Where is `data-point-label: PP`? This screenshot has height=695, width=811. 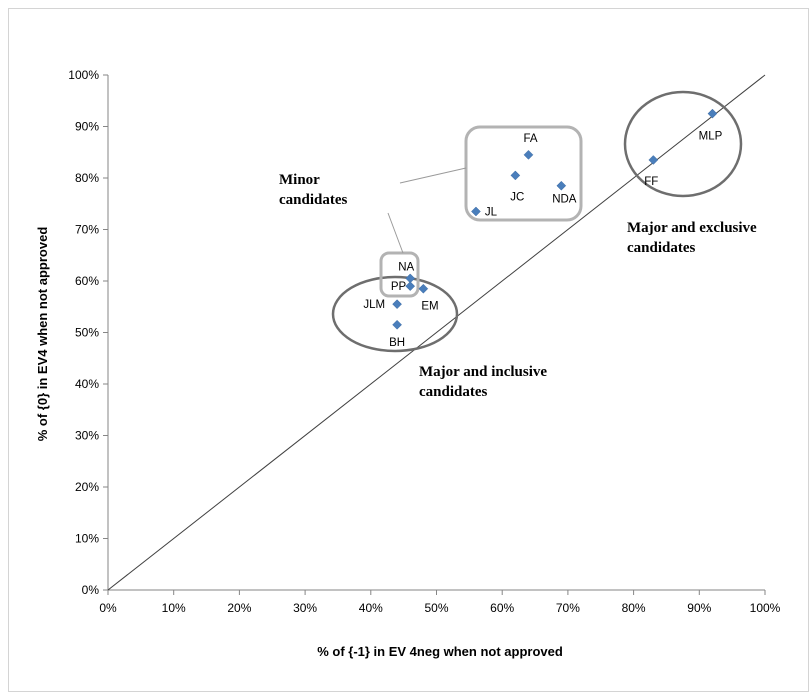 data-point-label: PP is located at coordinates (399, 287).